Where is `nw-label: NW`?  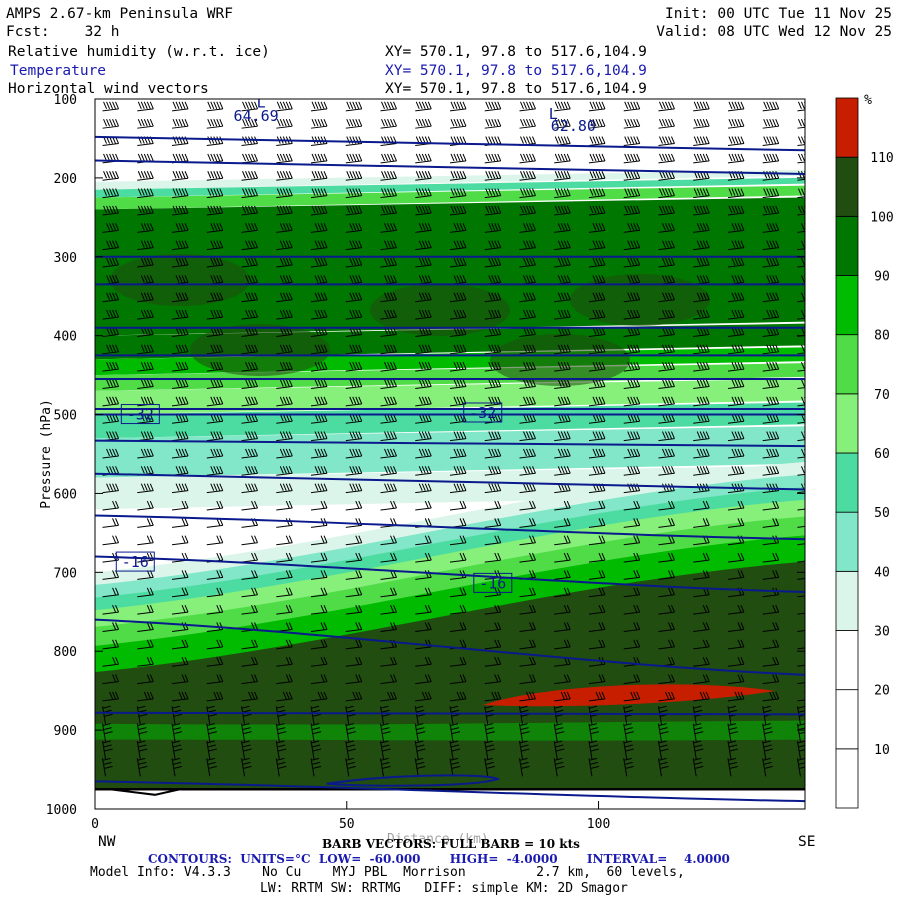 nw-label: NW is located at coordinates (107, 842).